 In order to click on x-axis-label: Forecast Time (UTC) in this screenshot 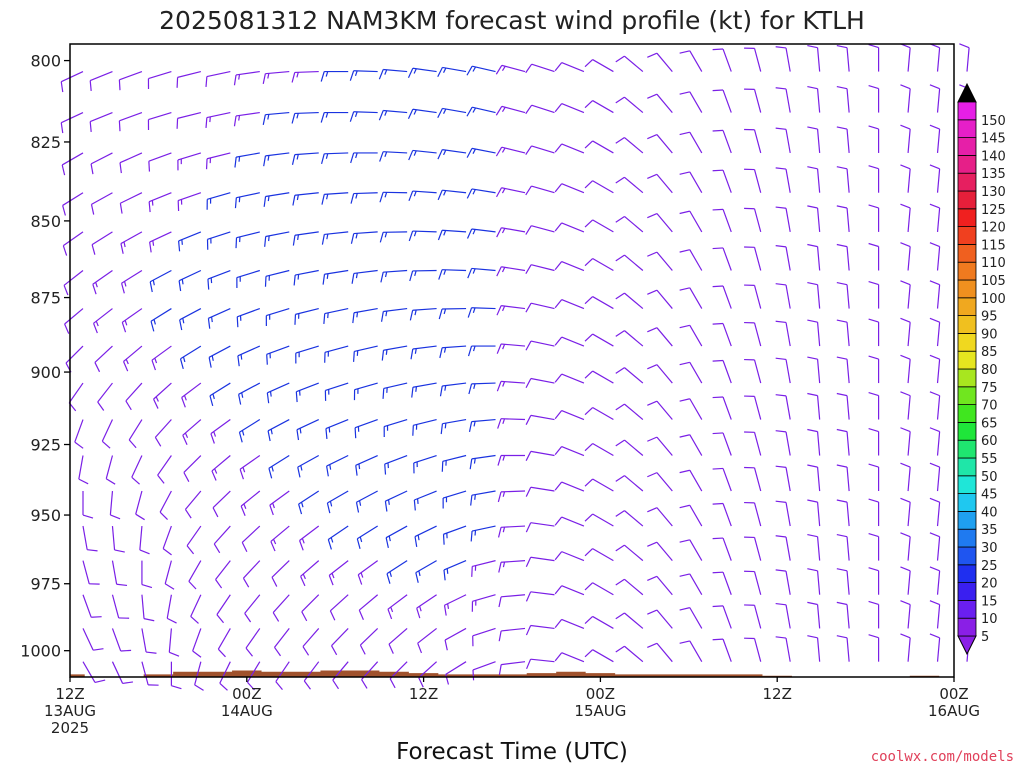, I will do `click(512, 752)`.